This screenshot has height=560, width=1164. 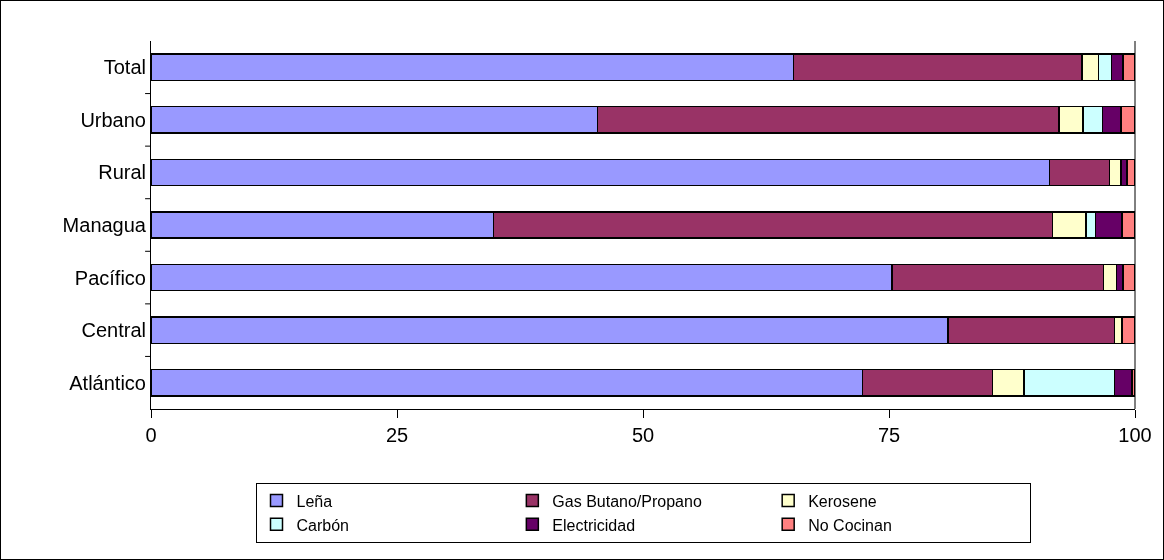 What do you see at coordinates (122, 172) in the screenshot?
I see `y-tick-label: Rural` at bounding box center [122, 172].